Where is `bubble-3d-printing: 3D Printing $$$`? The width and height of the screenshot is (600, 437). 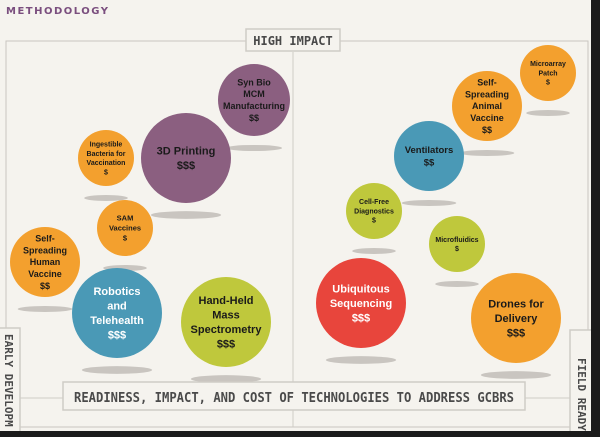
bubble-3d-printing: 3D Printing $$$ is located at coordinates (186, 158).